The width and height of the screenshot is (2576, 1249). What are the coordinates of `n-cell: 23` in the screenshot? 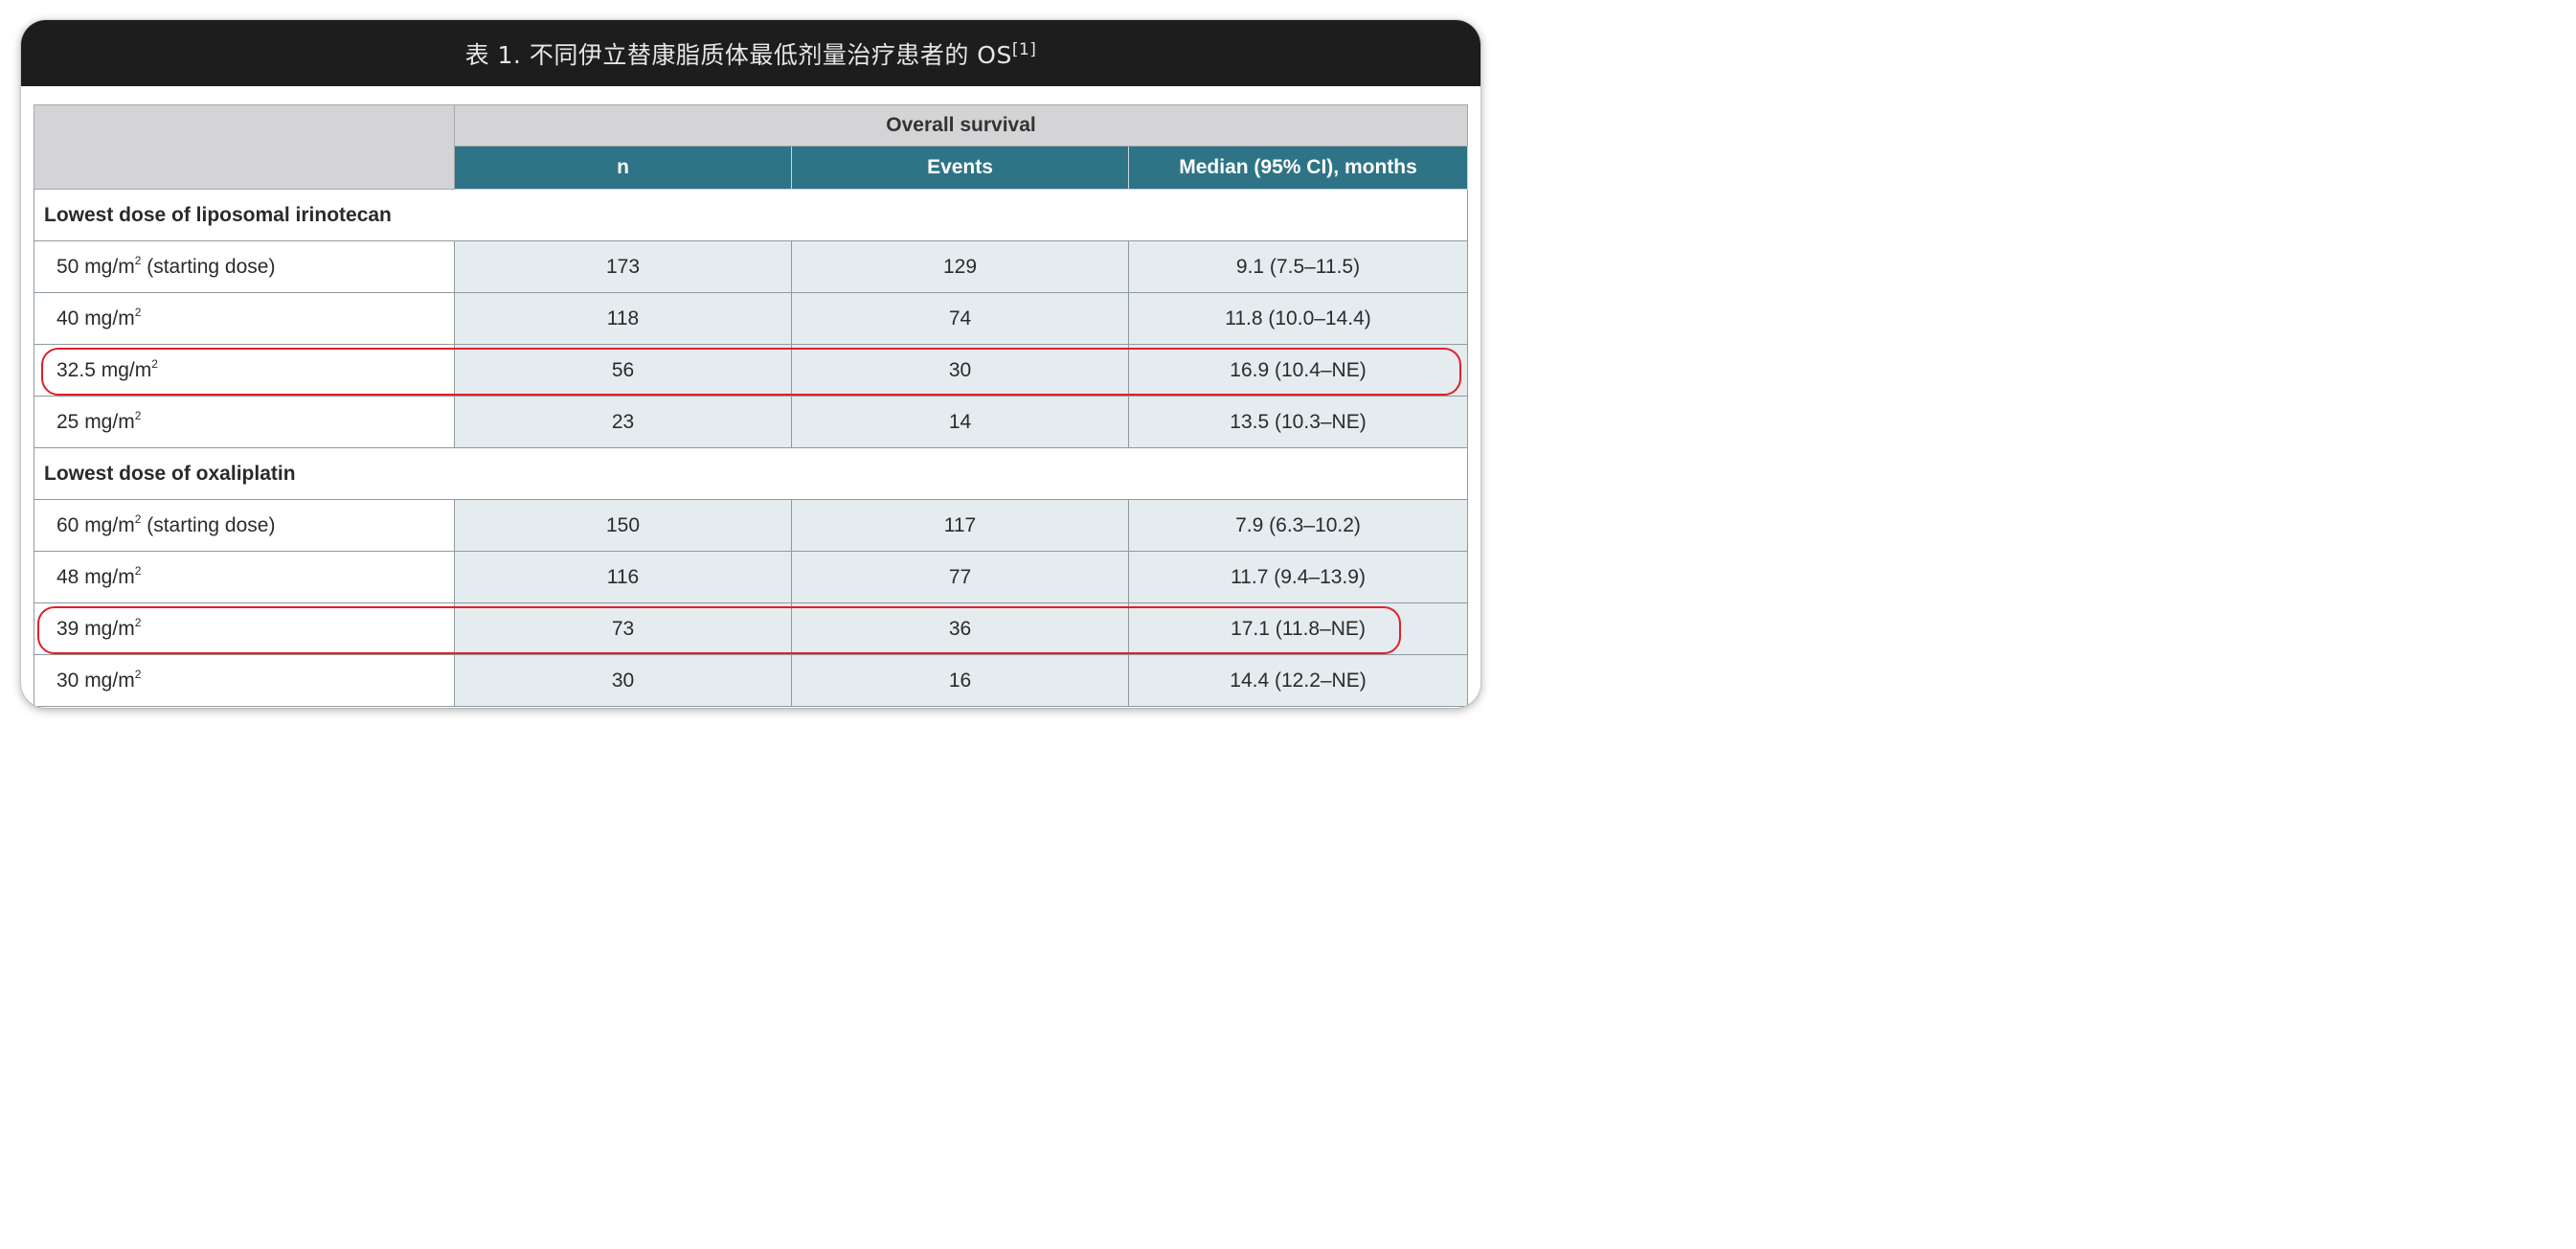 It's located at (623, 422).